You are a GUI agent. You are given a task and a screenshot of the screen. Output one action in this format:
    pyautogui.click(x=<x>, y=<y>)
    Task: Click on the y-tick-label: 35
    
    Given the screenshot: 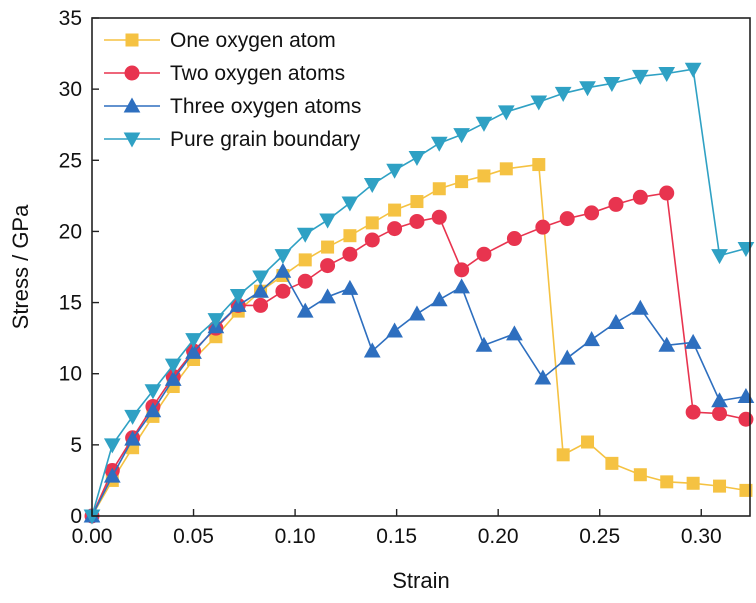 What is the action you would take?
    pyautogui.click(x=70, y=18)
    